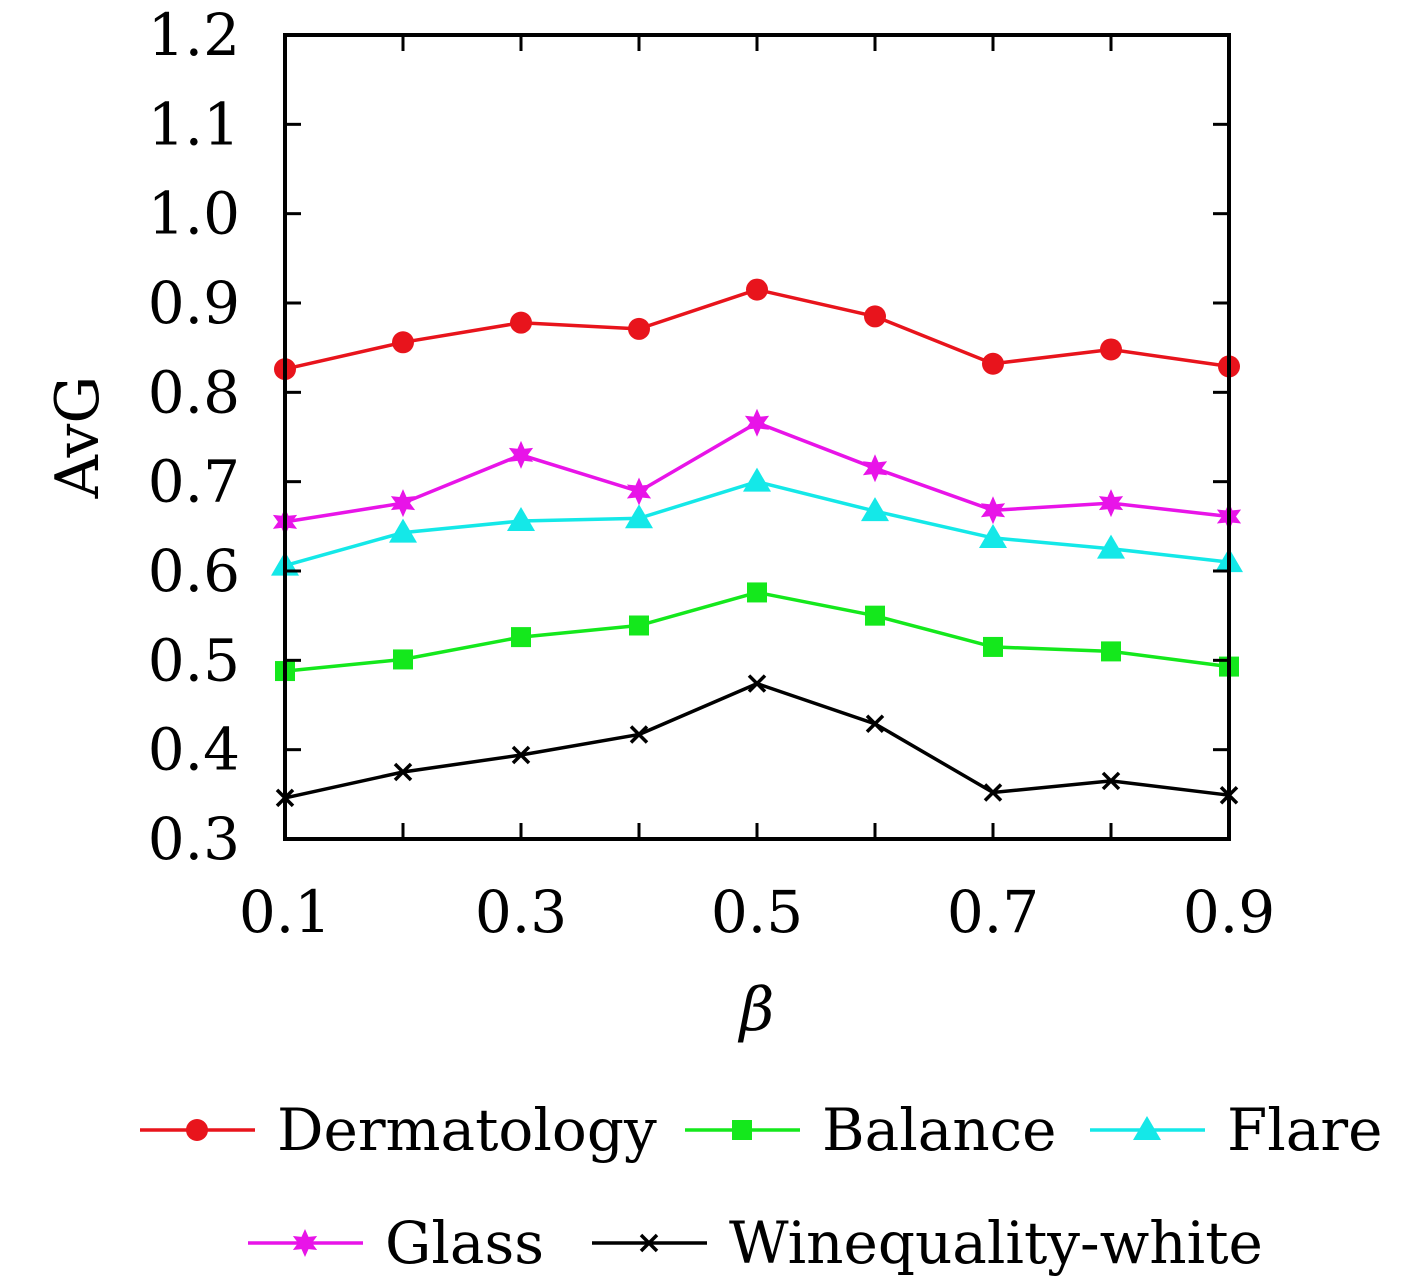 The height and width of the screenshot is (1283, 1417). Describe the element at coordinates (993, 912) in the screenshot. I see `x-tick-label: 0.7` at that location.